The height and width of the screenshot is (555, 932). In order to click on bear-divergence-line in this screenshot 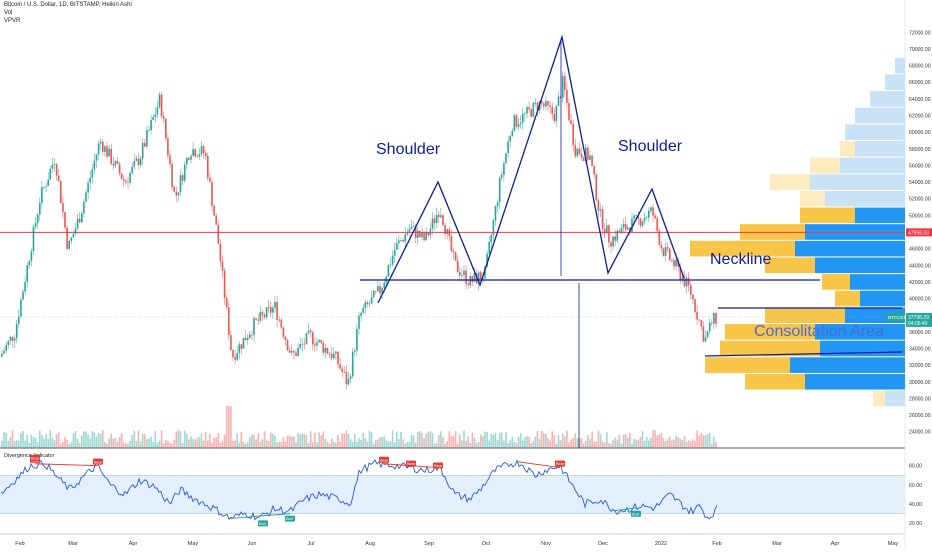, I will do `click(66, 465)`.